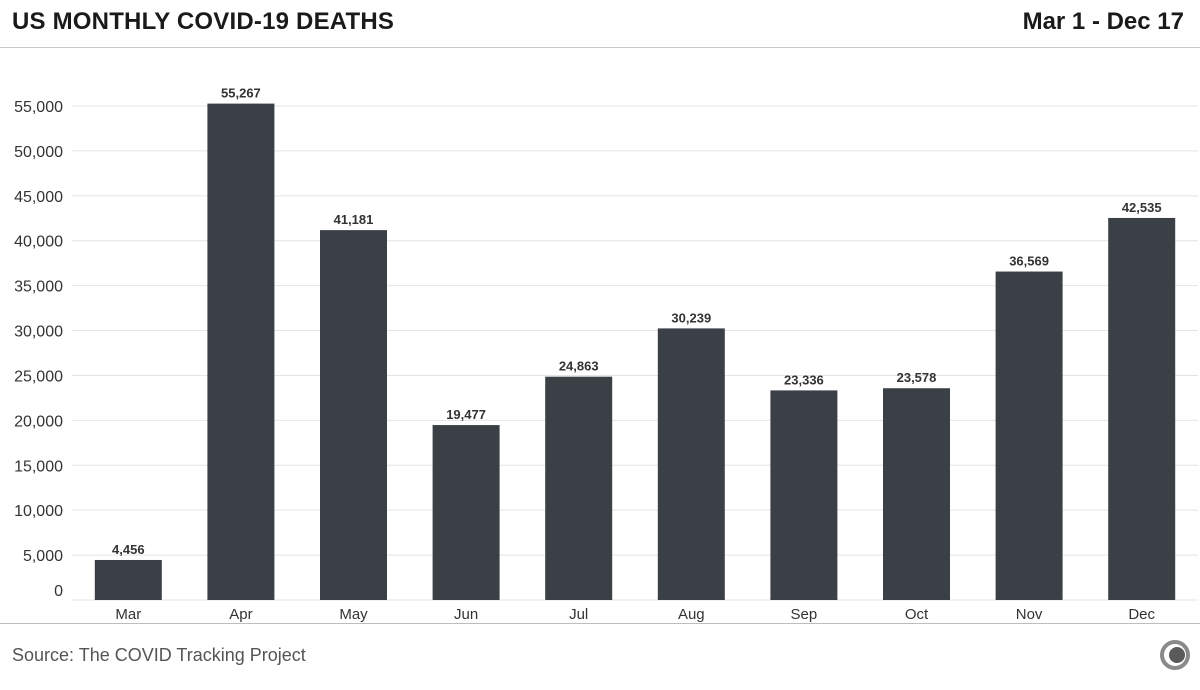  What do you see at coordinates (579, 366) in the screenshot?
I see `bar-value-label: 24,863` at bounding box center [579, 366].